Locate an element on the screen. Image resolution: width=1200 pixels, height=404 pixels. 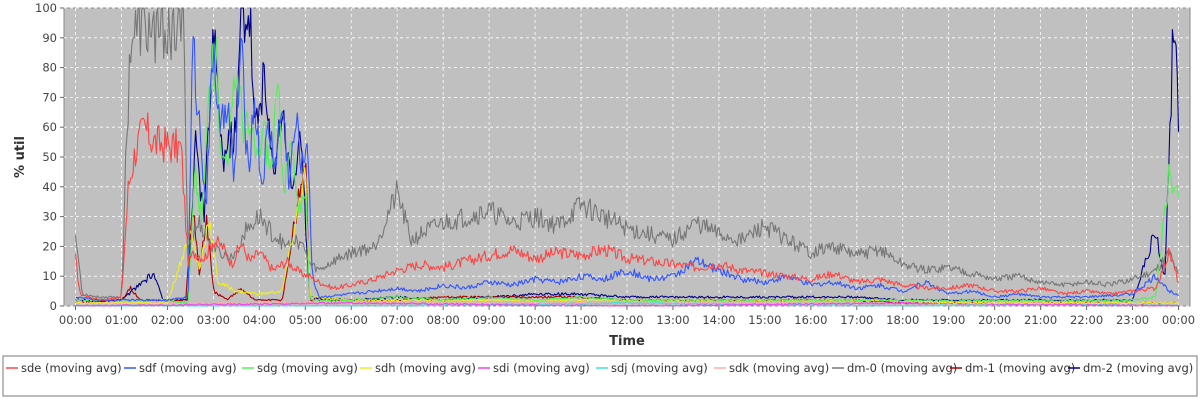
legend-label: sdf (moving avg) is located at coordinates (188, 368).